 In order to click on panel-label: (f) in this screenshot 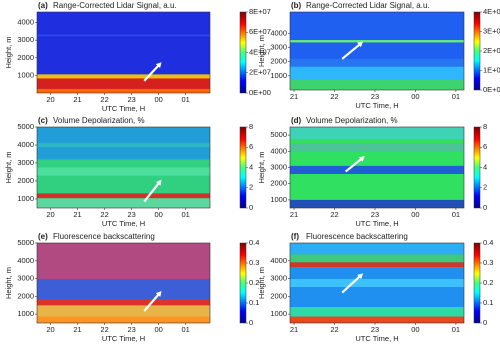, I will do `click(295, 236)`.